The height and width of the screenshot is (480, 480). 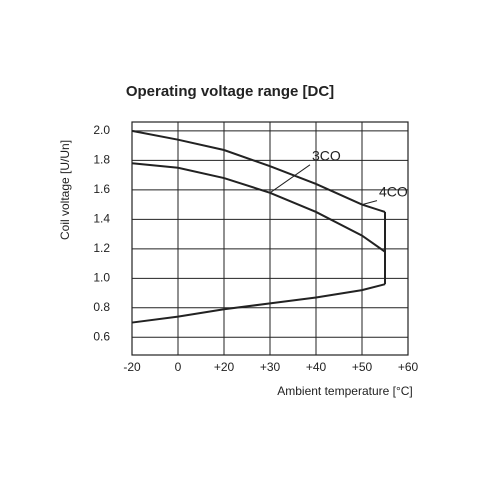 I want to click on x-tick-label: +20, so click(x=224, y=367).